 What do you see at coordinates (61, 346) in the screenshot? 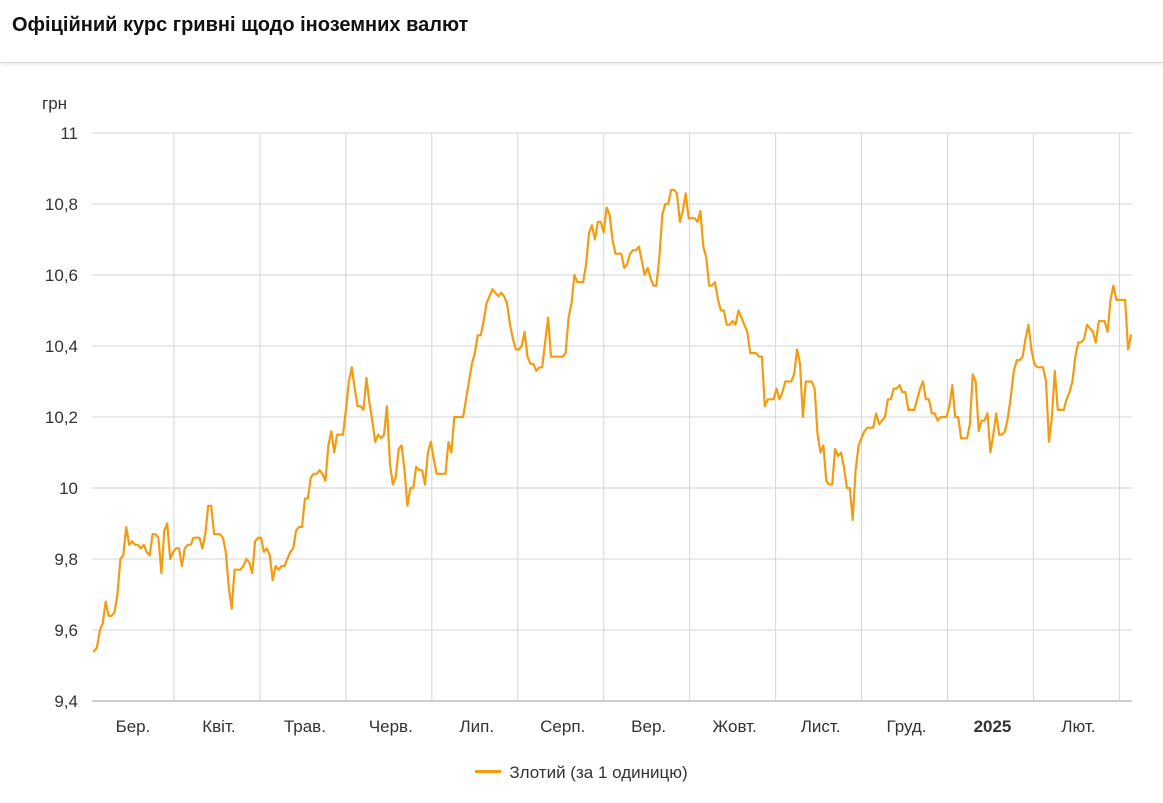
I see `y-tick-label: 10,4` at bounding box center [61, 346].